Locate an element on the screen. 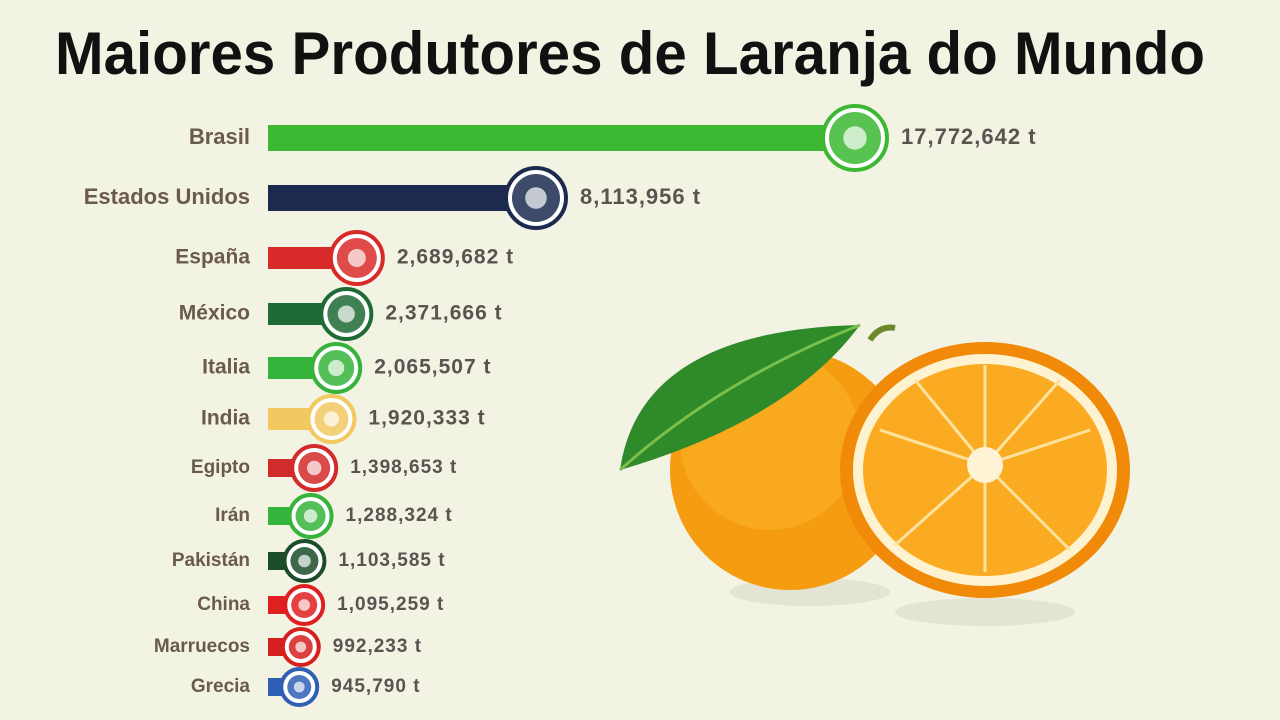 The height and width of the screenshot is (720, 1280). category-label: México is located at coordinates (214, 313).